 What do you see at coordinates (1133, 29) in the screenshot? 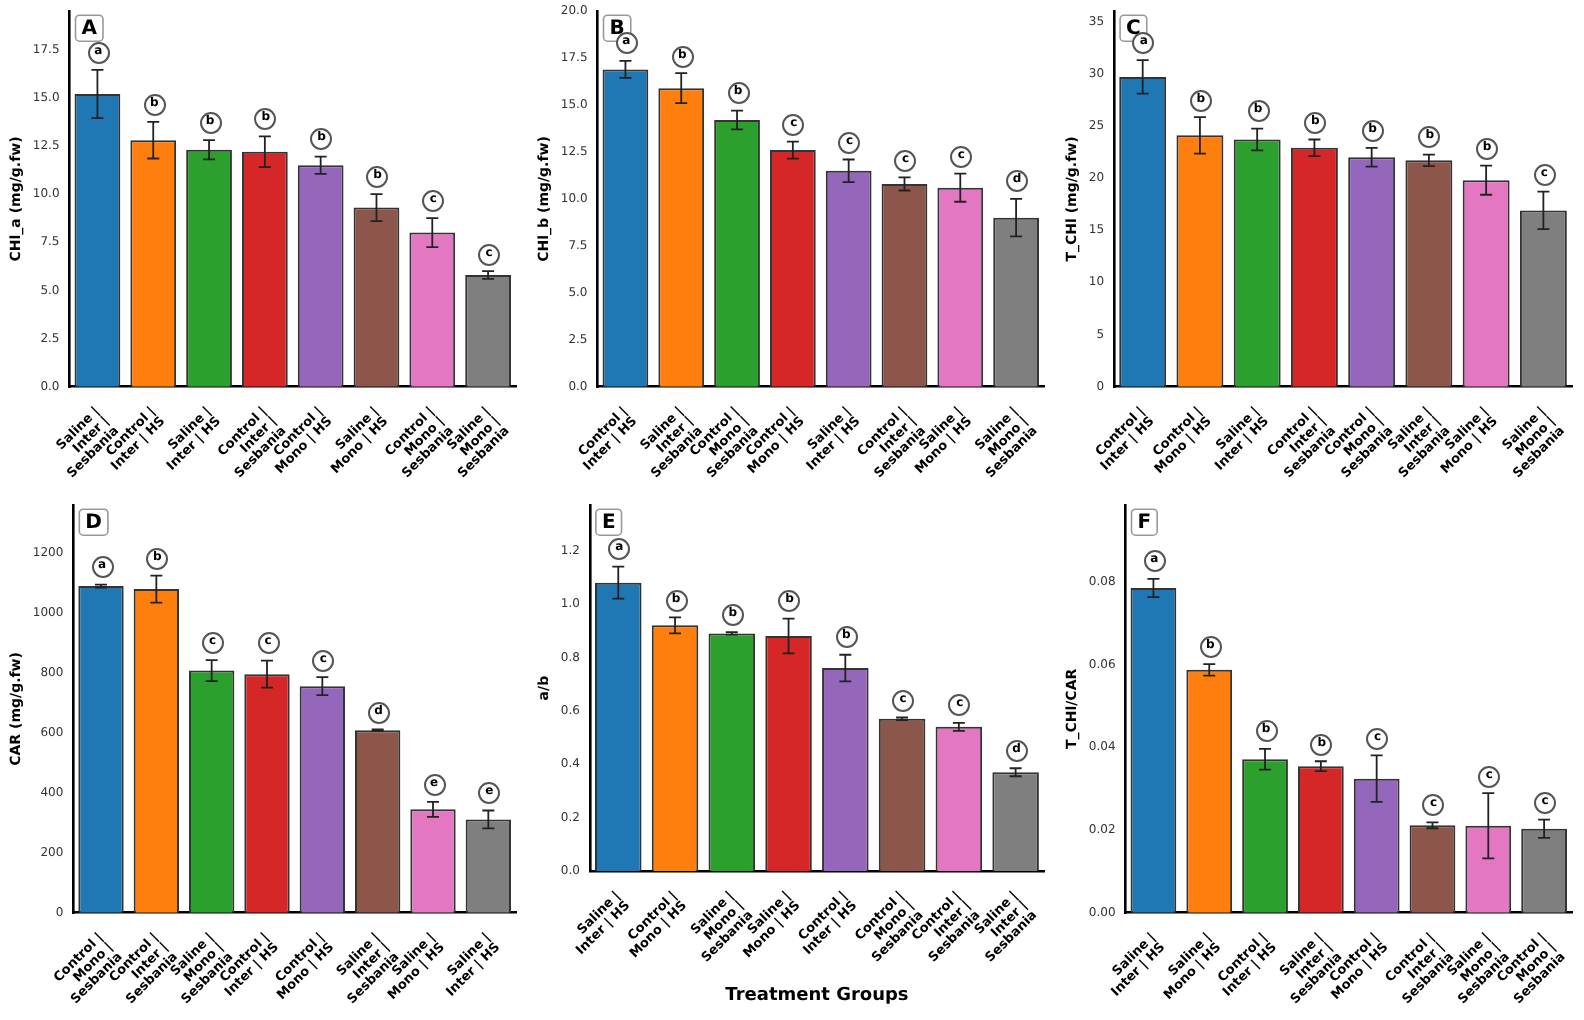
I see `chart-title: C` at bounding box center [1133, 29].